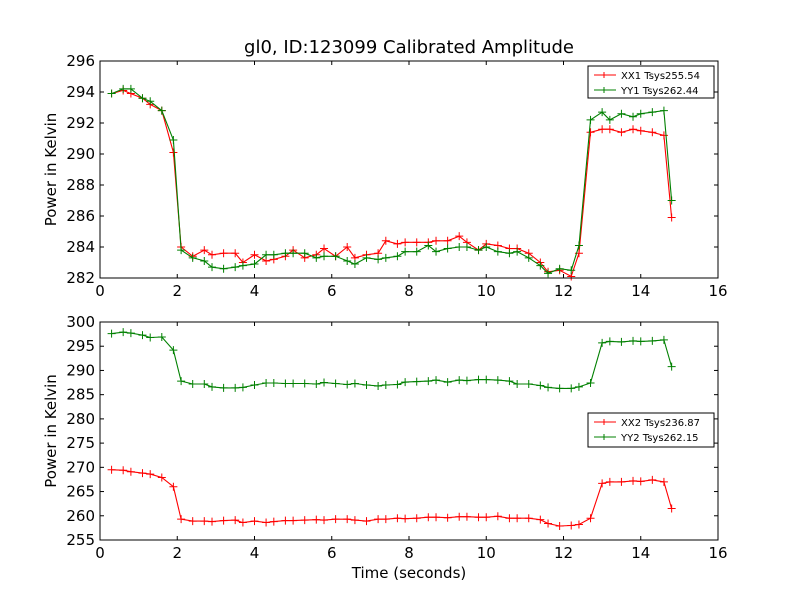 This screenshot has width=800, height=600. Describe the element at coordinates (660, 76) in the screenshot. I see `legend-label: XX1 Tsys255.54` at that location.